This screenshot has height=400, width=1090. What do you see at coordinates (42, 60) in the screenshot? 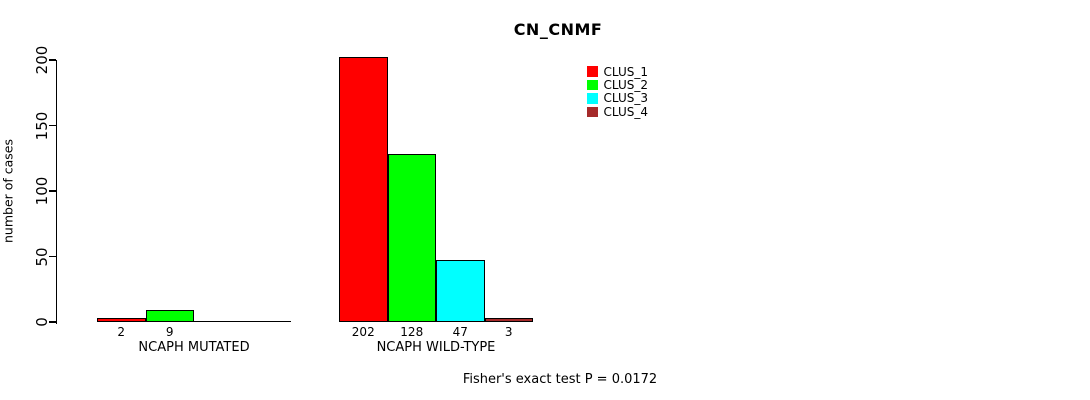
I see `y-axis-tick-label: 200` at bounding box center [42, 60].